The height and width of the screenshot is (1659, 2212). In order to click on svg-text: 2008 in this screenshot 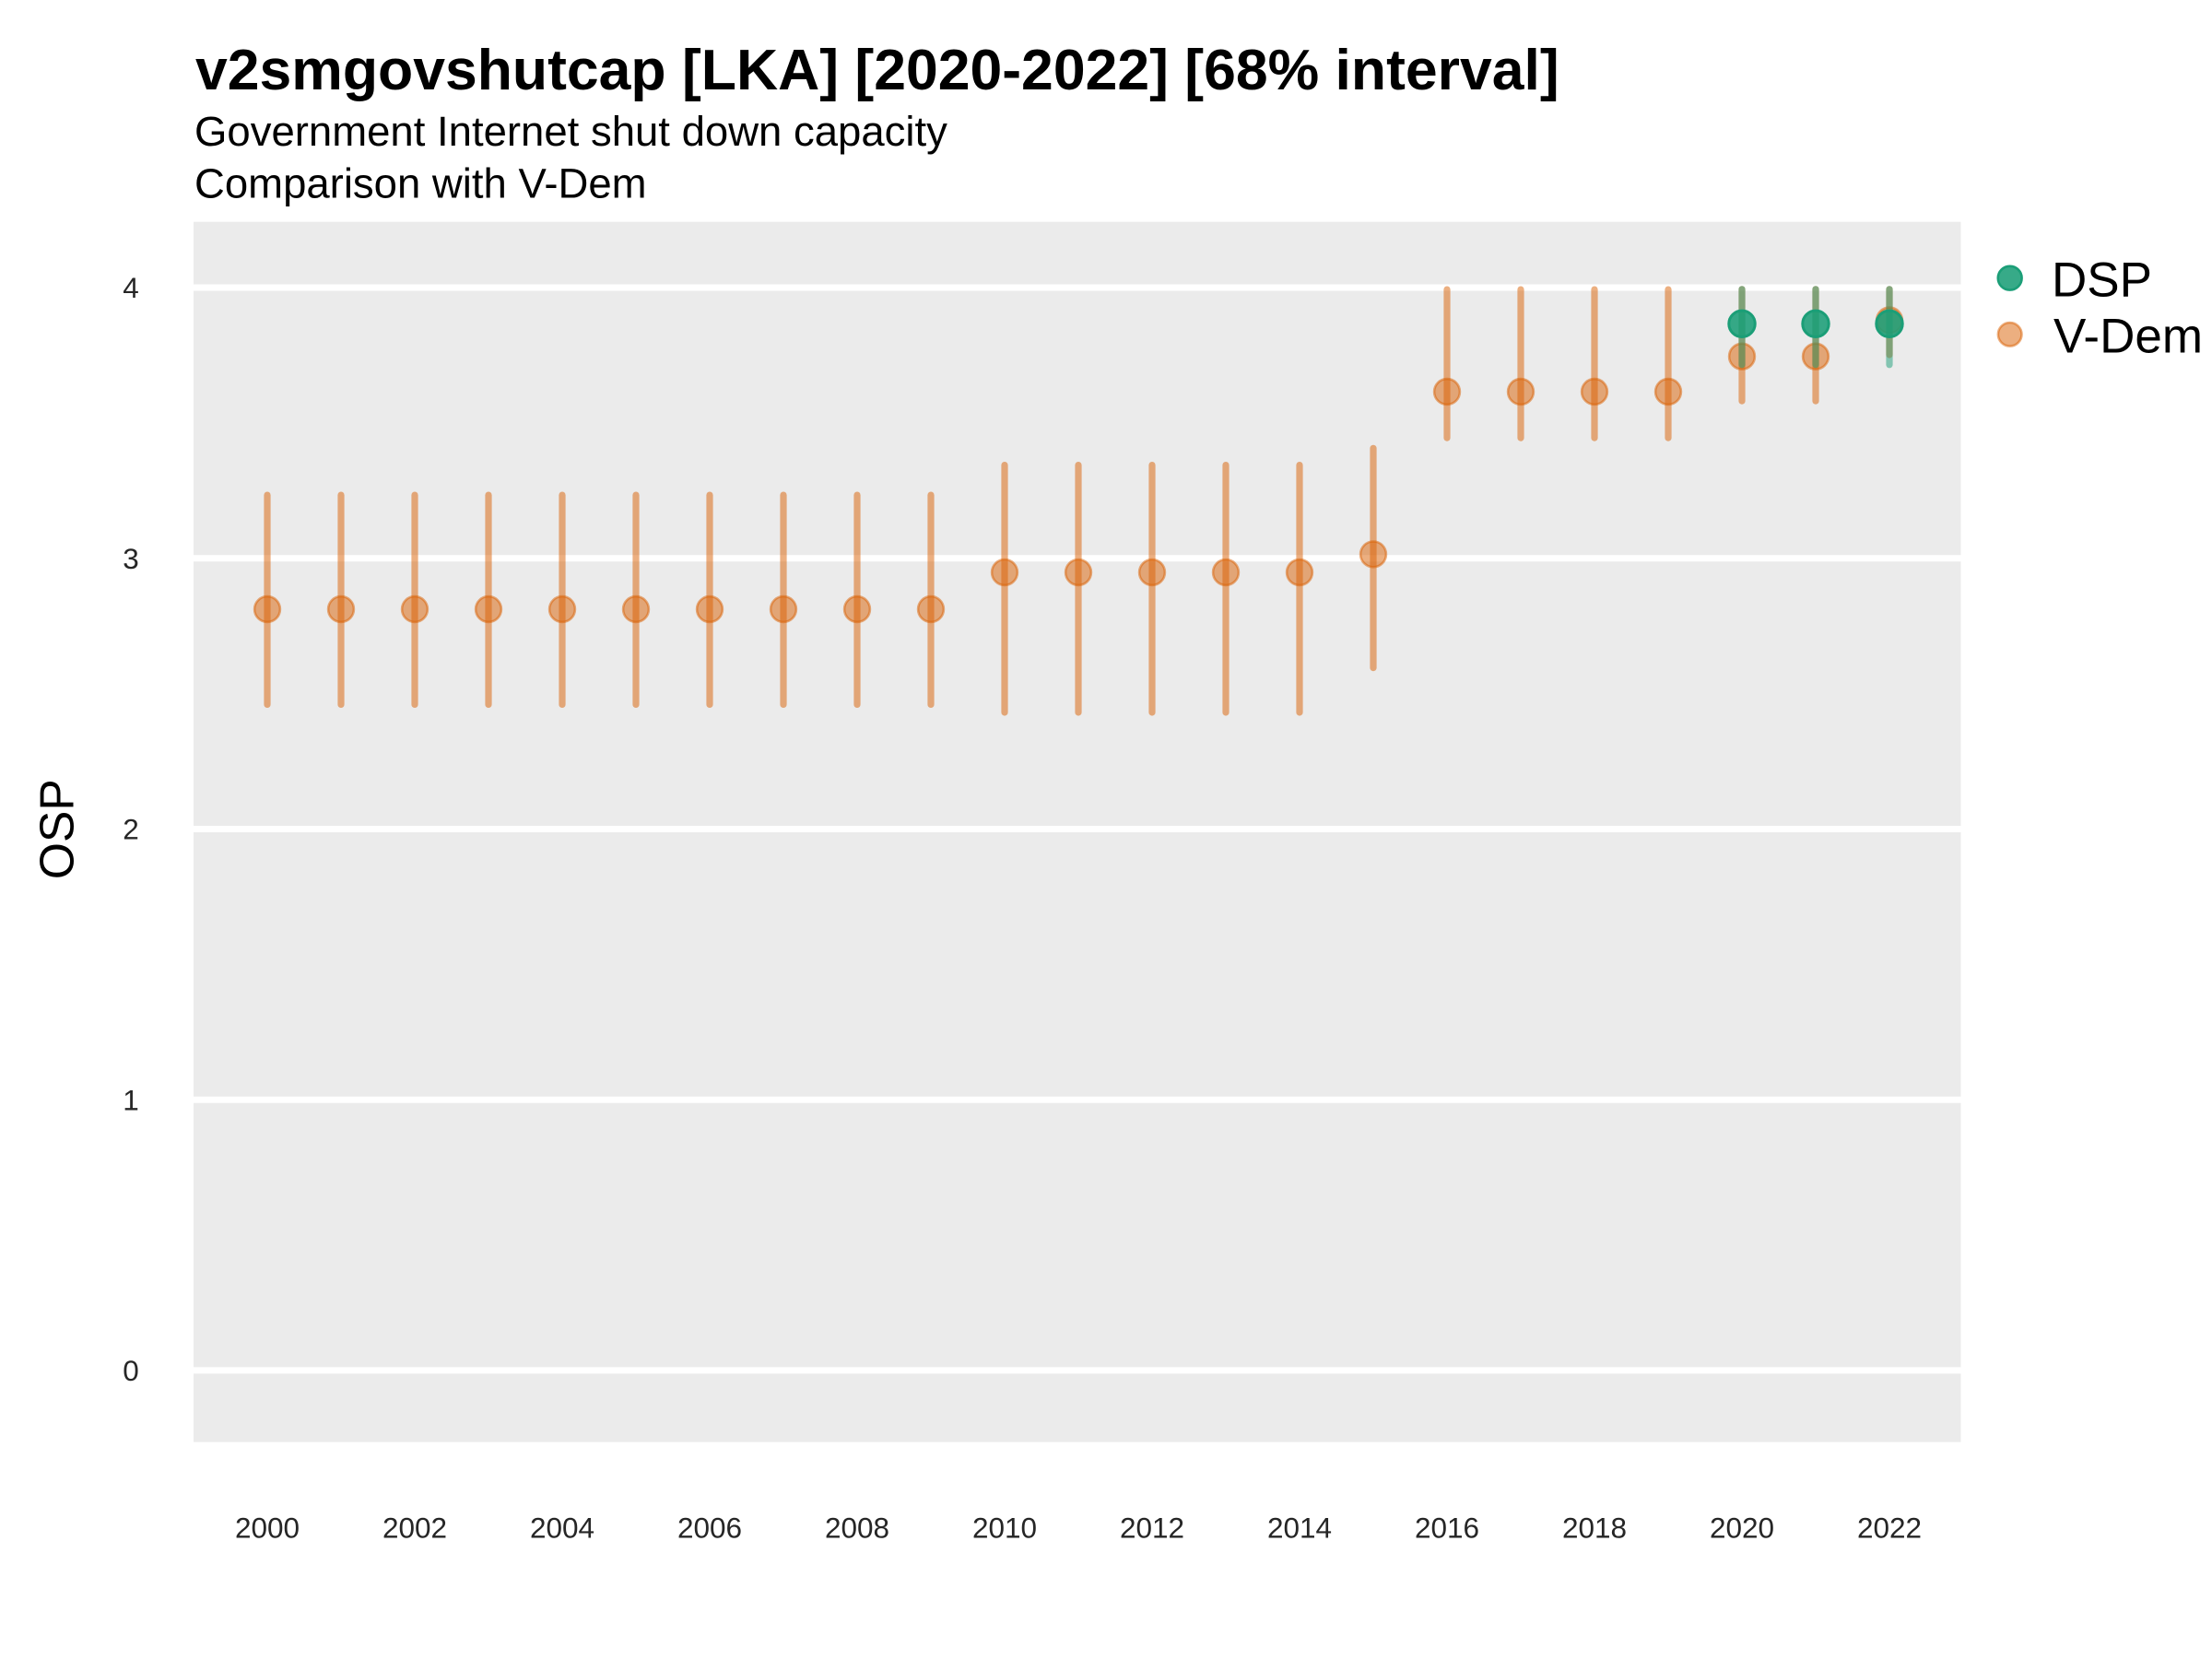, I will do `click(857, 1528)`.